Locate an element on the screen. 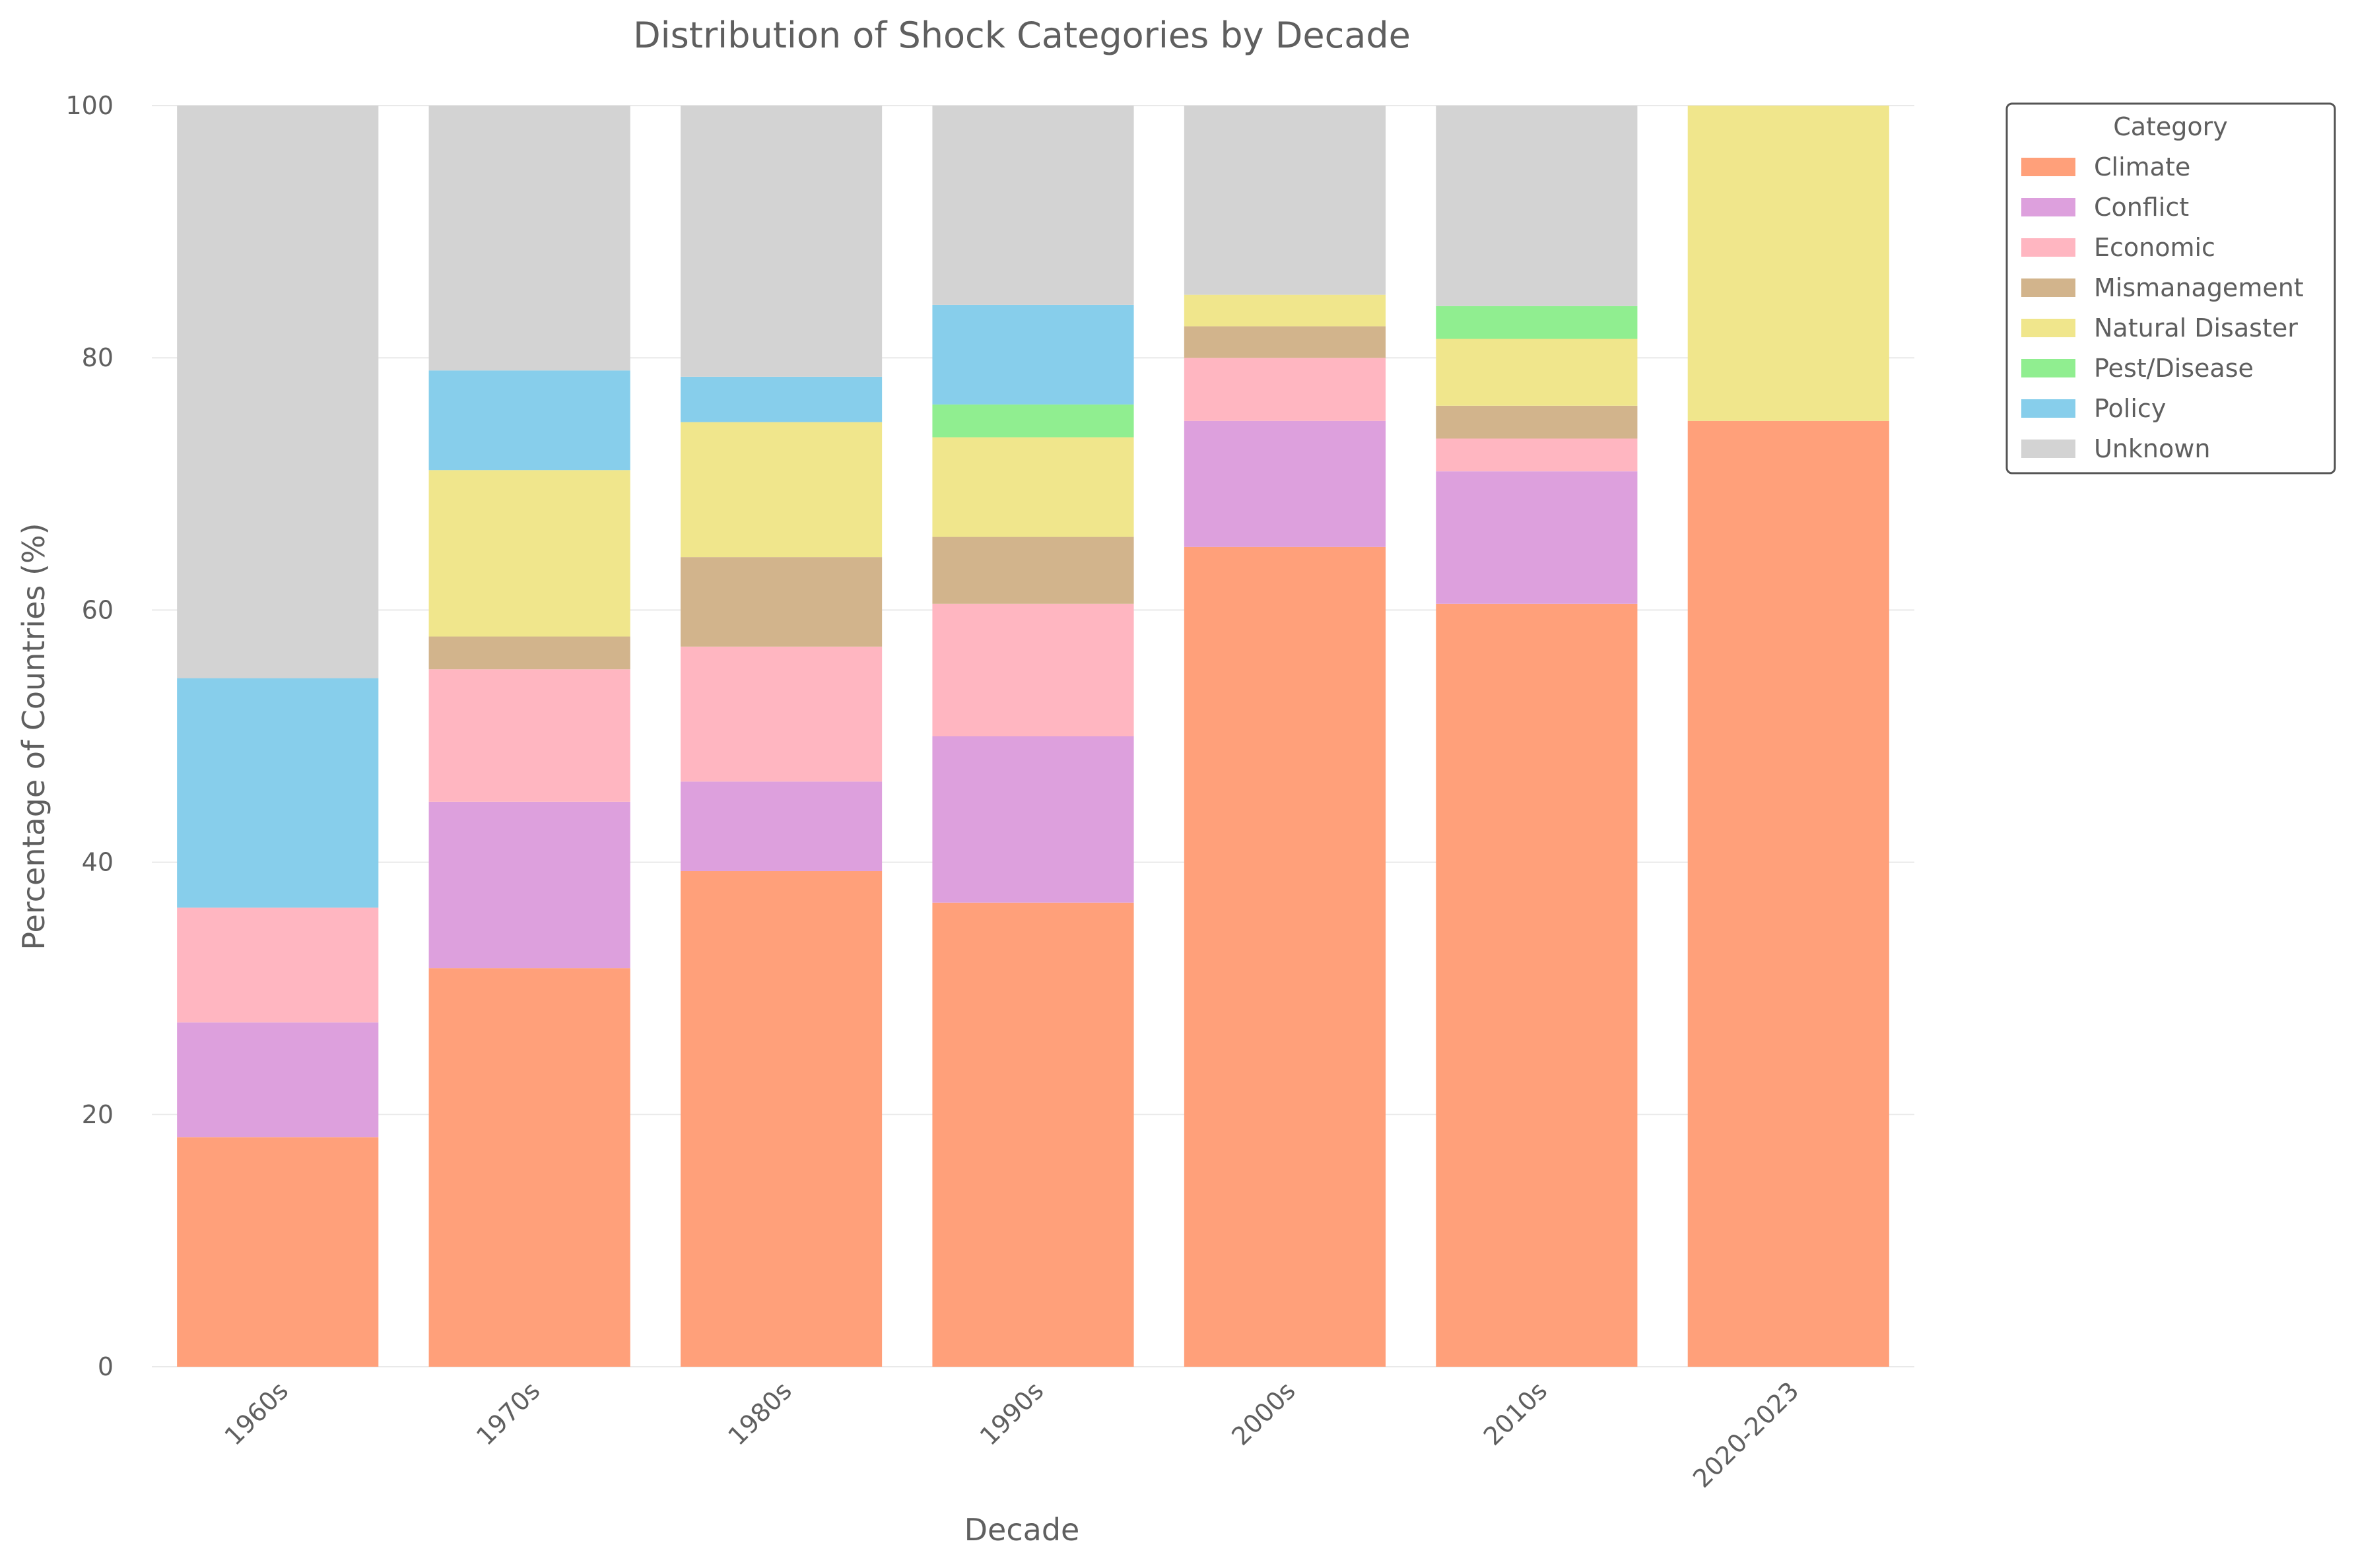 Image resolution: width=2354 pixels, height=1568 pixels. y-axis-ticks: 0 20 40 60 80 100 is located at coordinates (89, 736).